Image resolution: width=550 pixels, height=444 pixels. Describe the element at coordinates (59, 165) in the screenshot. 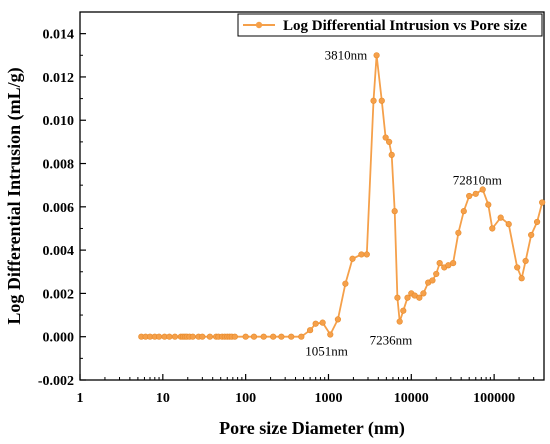

I see `y-tick-label: 0.008` at that location.